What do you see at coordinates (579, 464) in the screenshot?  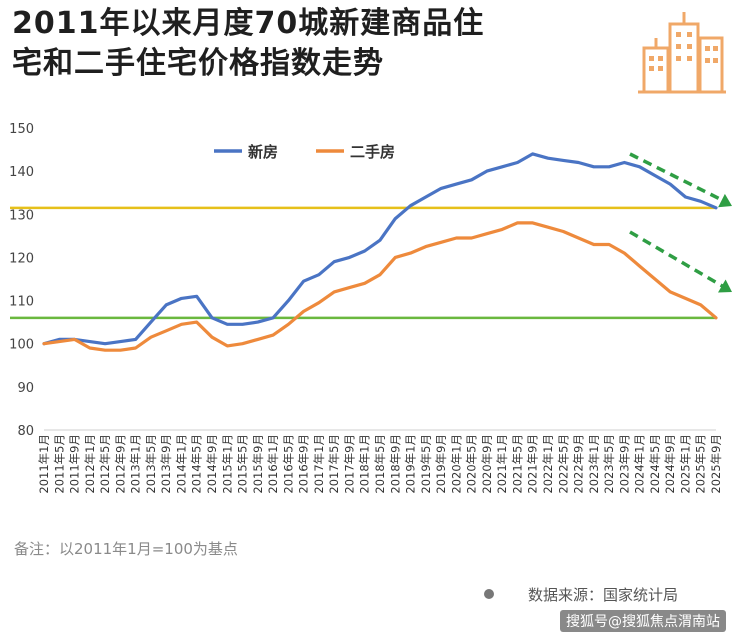 I see `x-tick-label: 2022年9月` at bounding box center [579, 464].